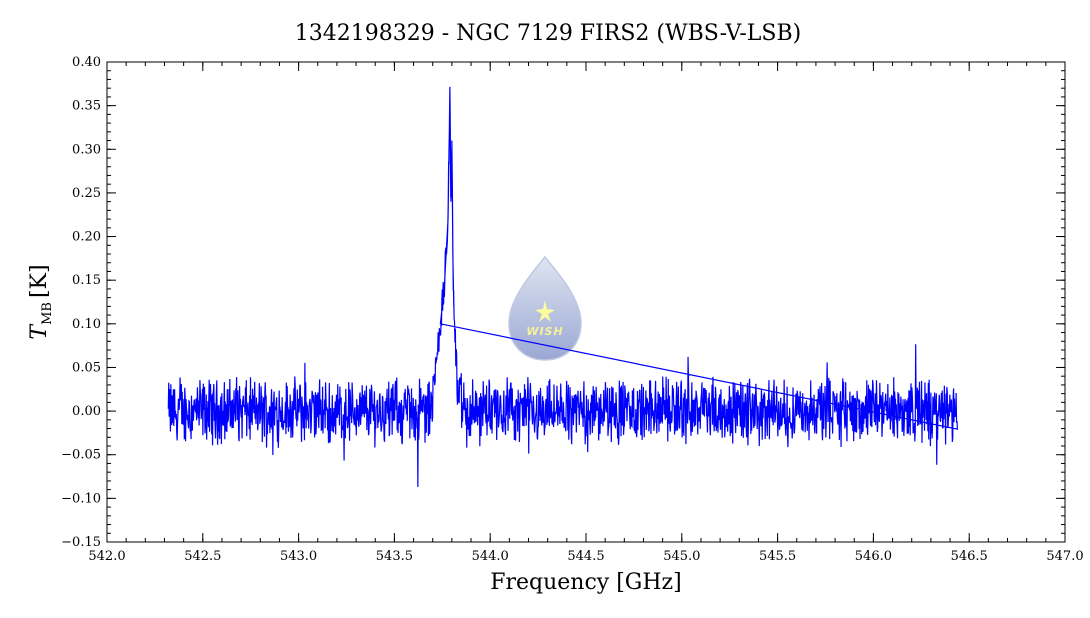 The width and height of the screenshot is (1090, 618). Describe the element at coordinates (586, 582) in the screenshot. I see `x-axis-label: Frequency [GHz]` at that location.